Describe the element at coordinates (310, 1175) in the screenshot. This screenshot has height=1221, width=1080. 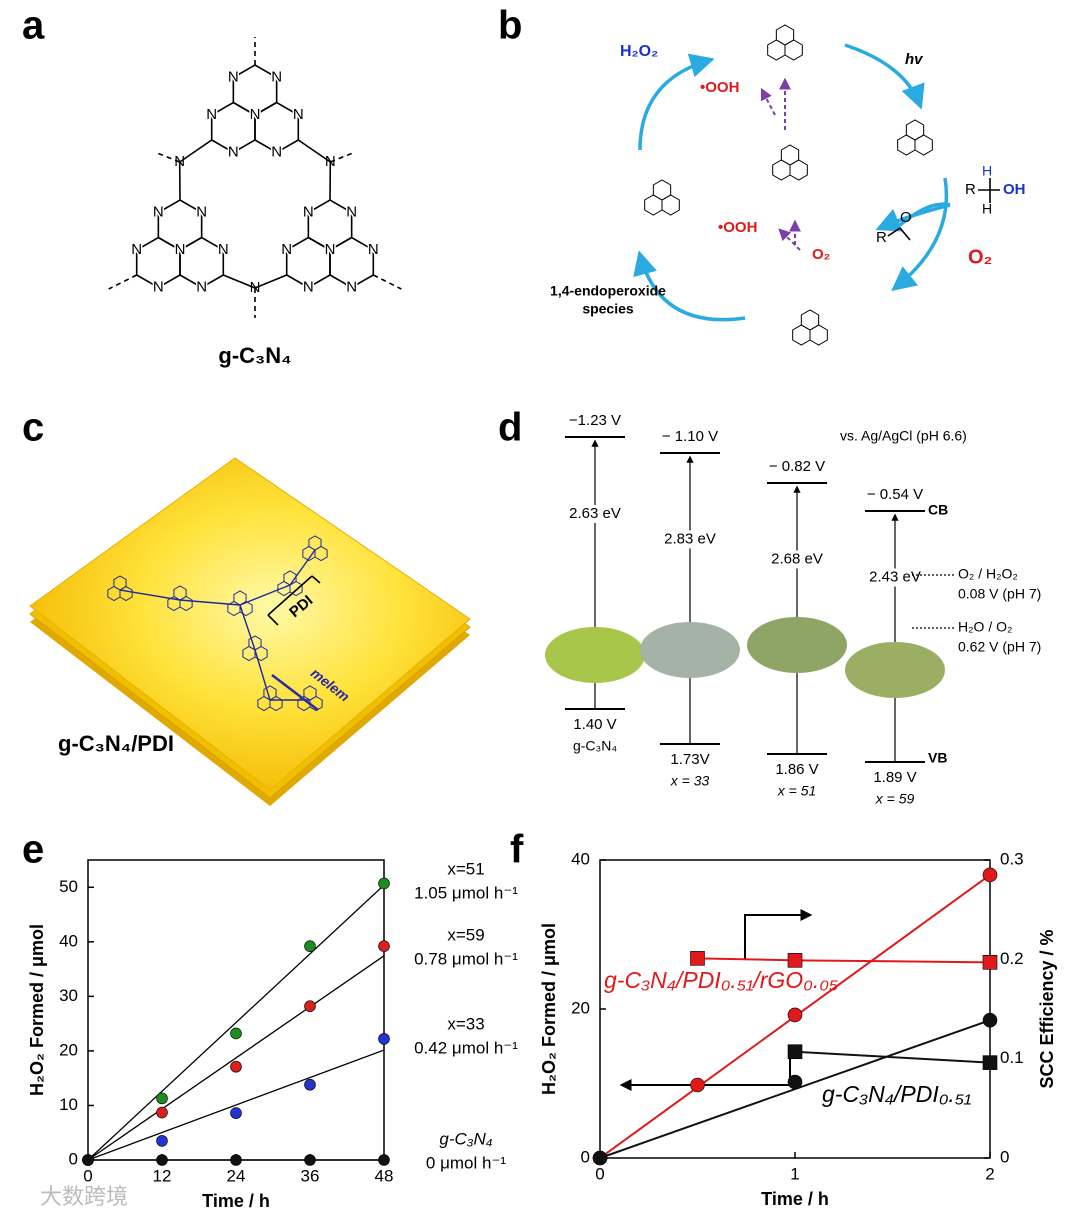
I see `x-tick-label: 36` at that location.